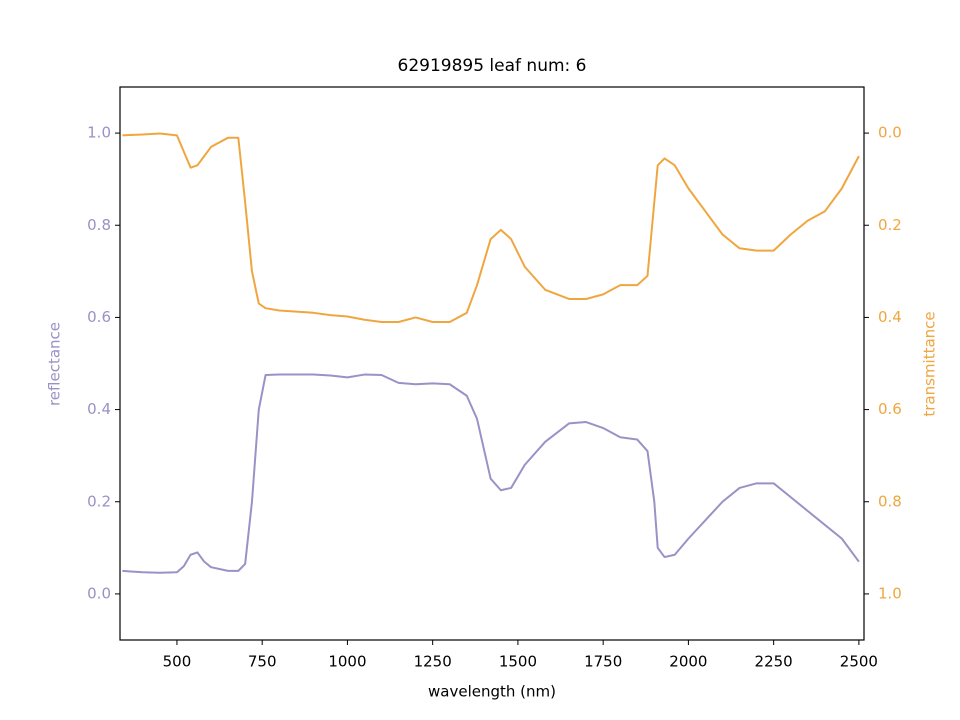 The height and width of the screenshot is (720, 960). I want to click on x-tick-label: 2250, so click(774, 662).